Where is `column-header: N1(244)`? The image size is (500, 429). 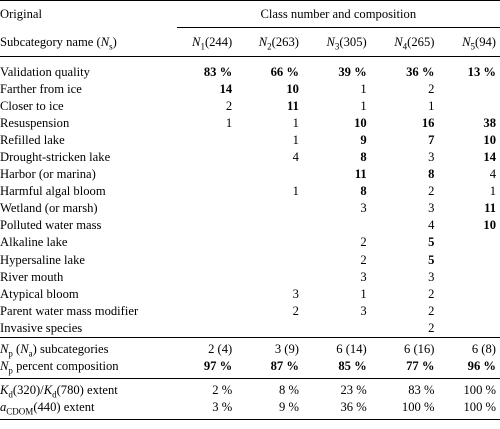
column-header: N1(244) is located at coordinates (208, 42).